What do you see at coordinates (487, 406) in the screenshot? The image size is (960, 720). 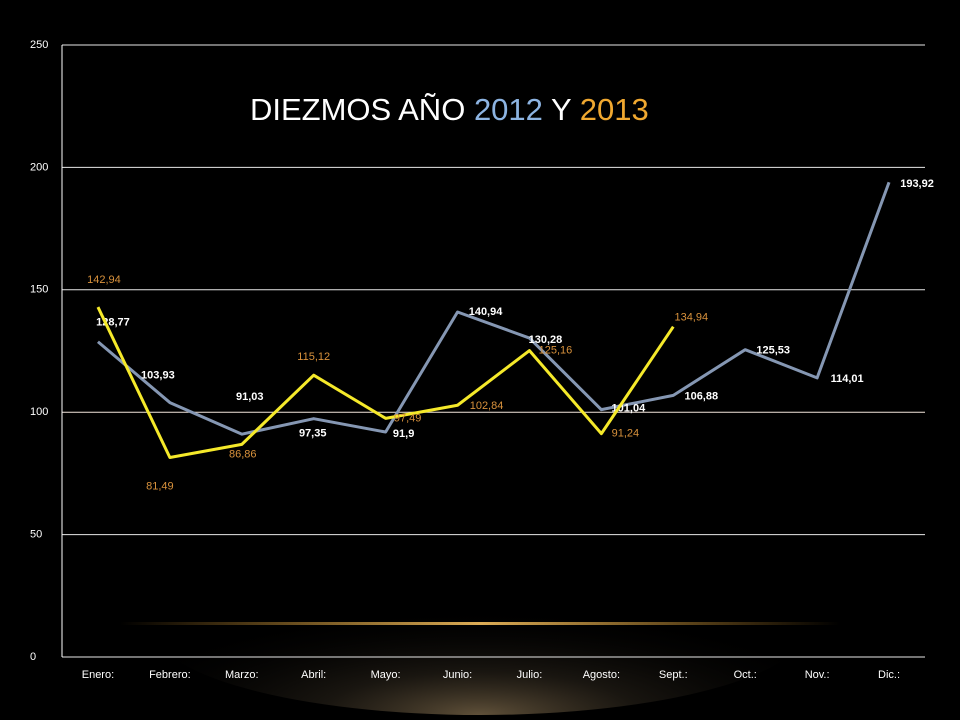 I see `value-label: 102,84` at bounding box center [487, 406].